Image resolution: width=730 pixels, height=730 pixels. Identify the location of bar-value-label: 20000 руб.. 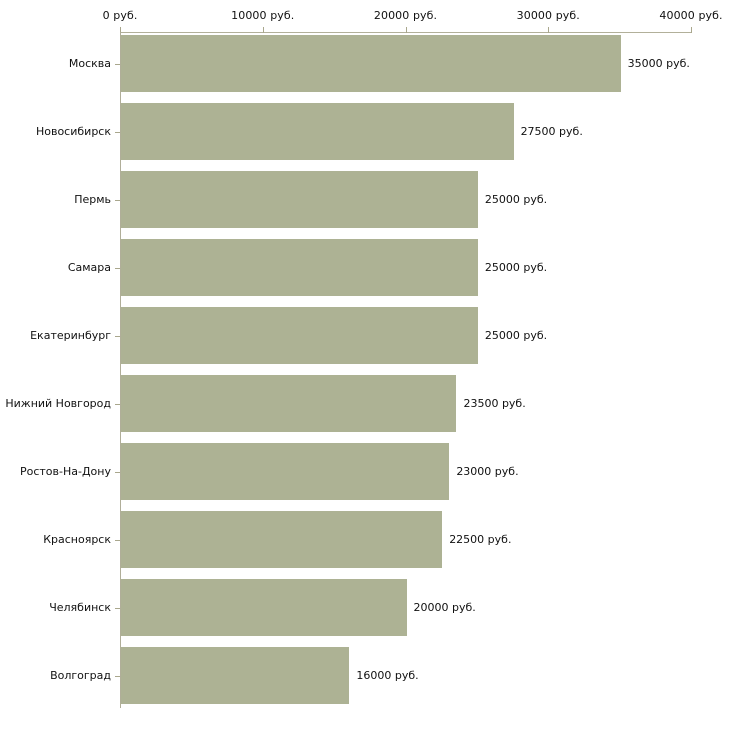
(444, 607).